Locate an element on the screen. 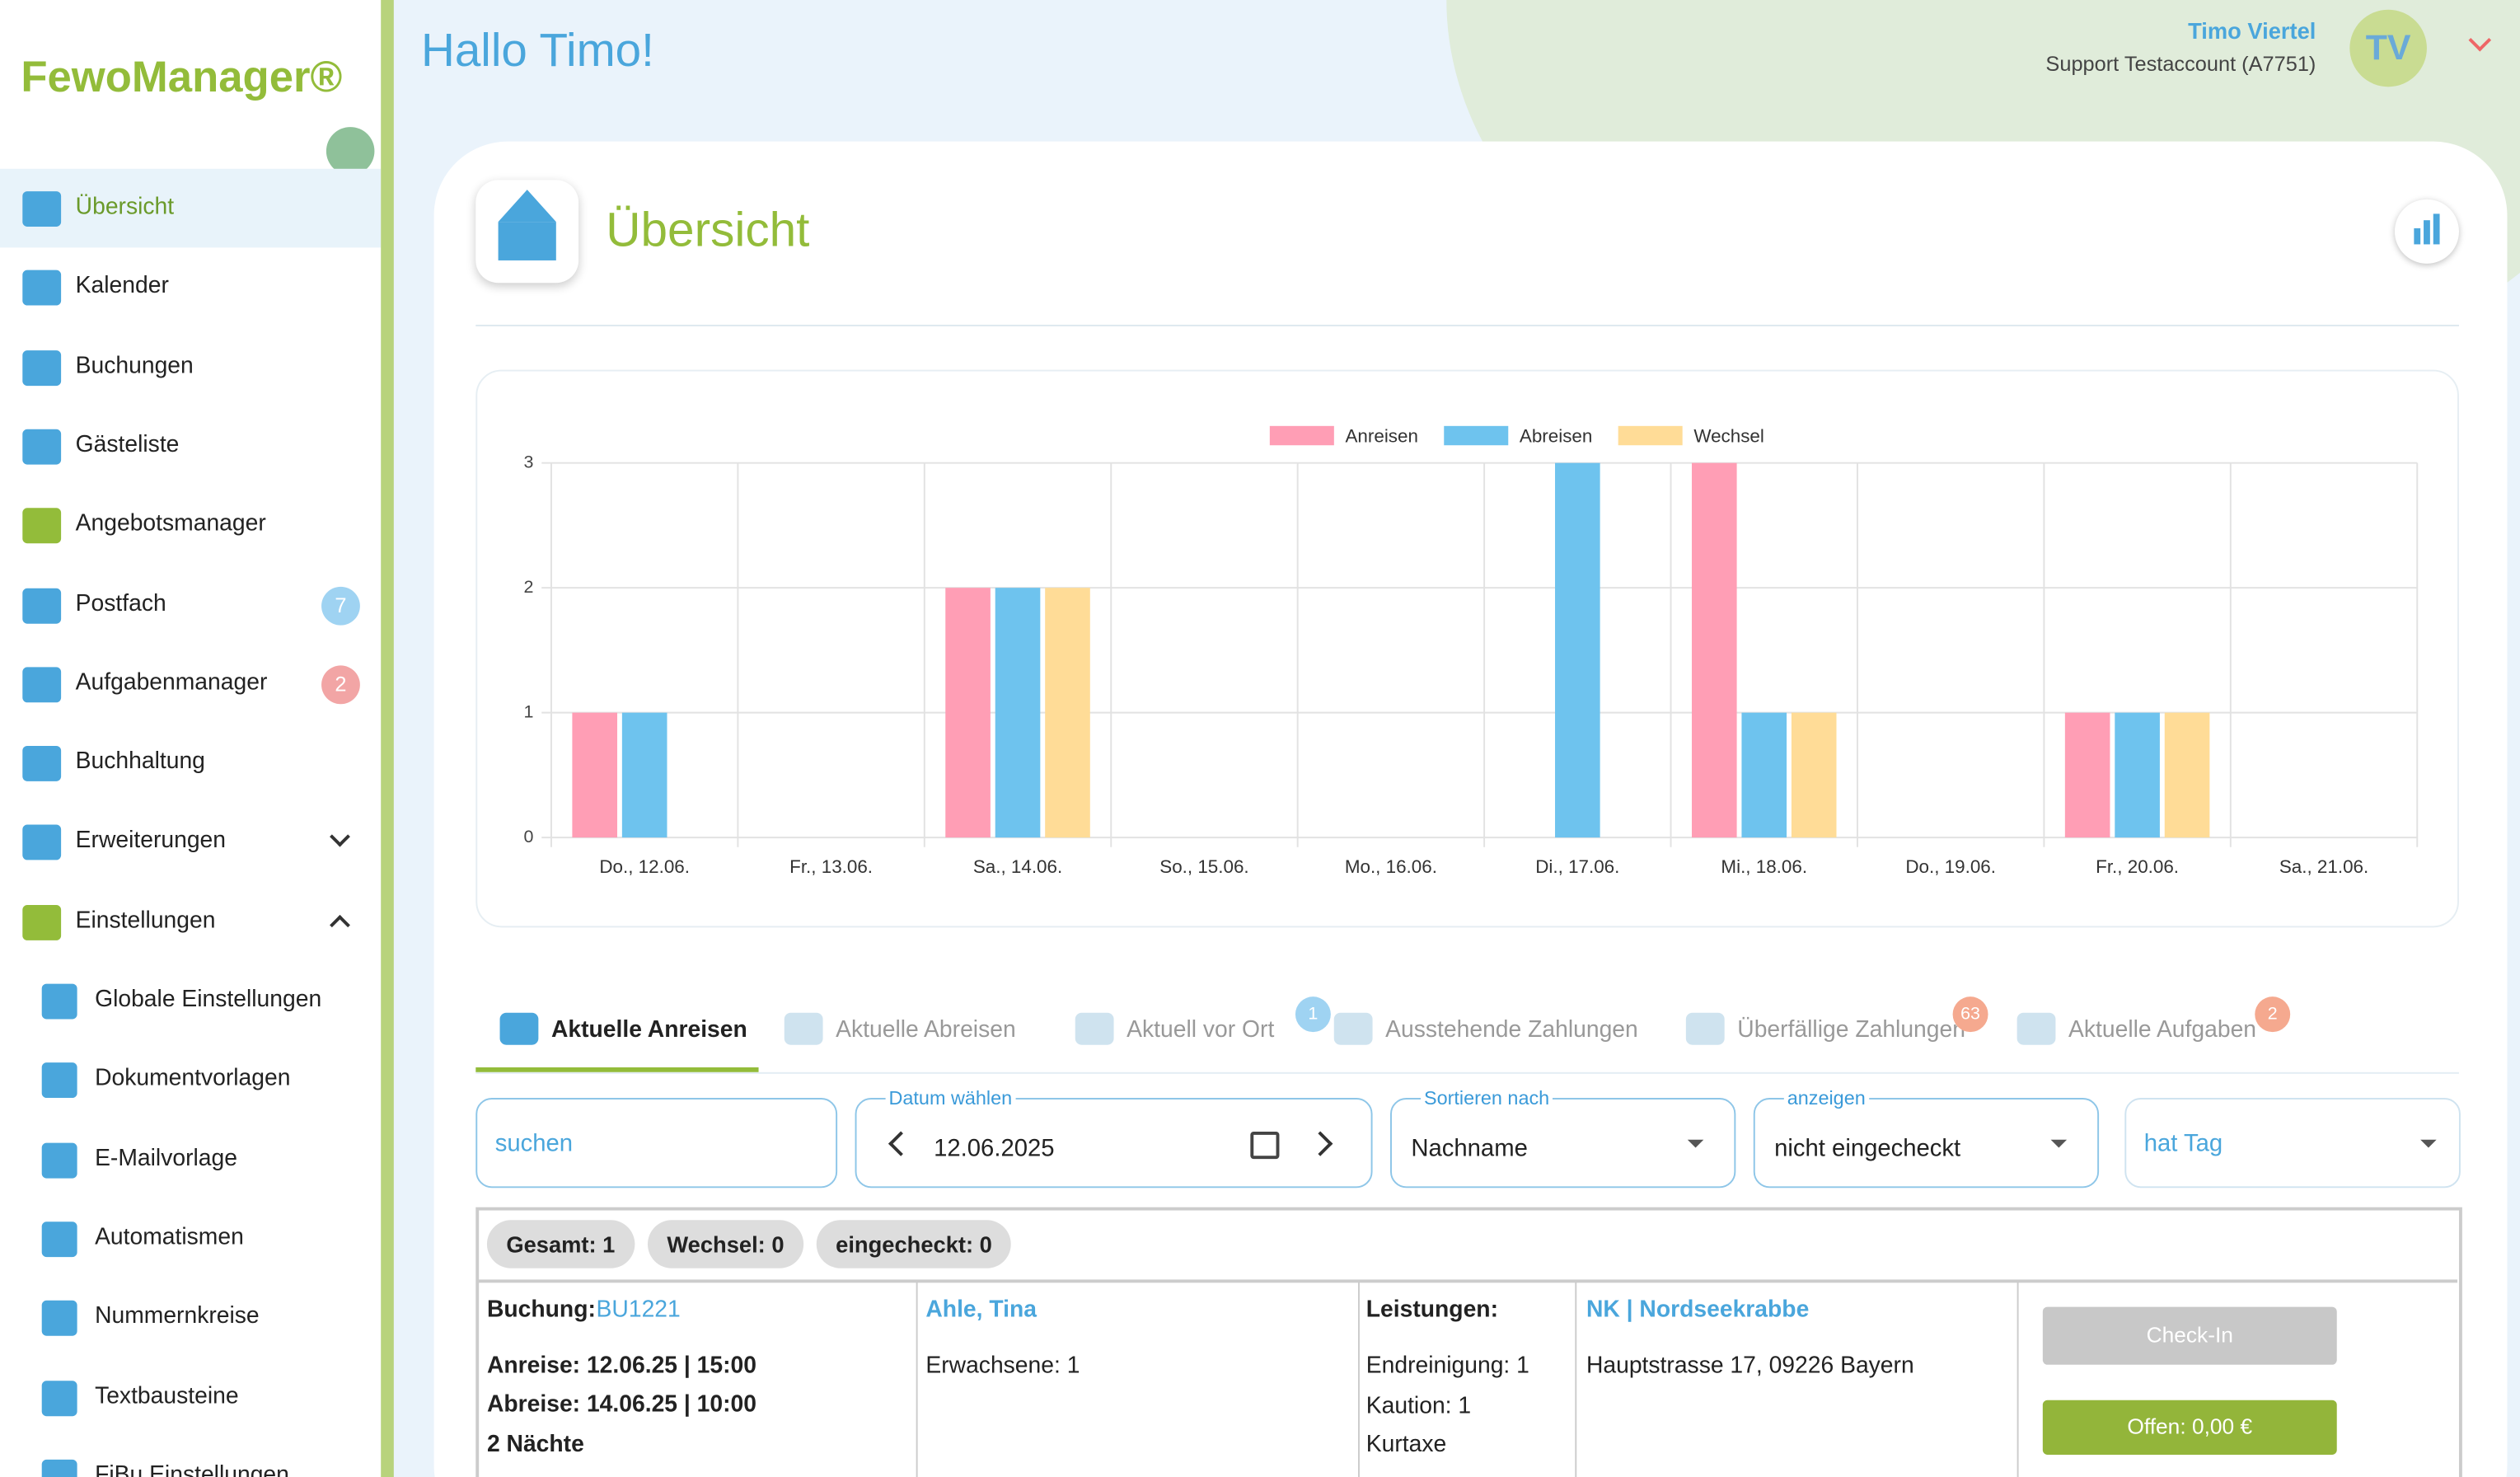  nav-subitem: Textbausteine is located at coordinates (190, 1397).